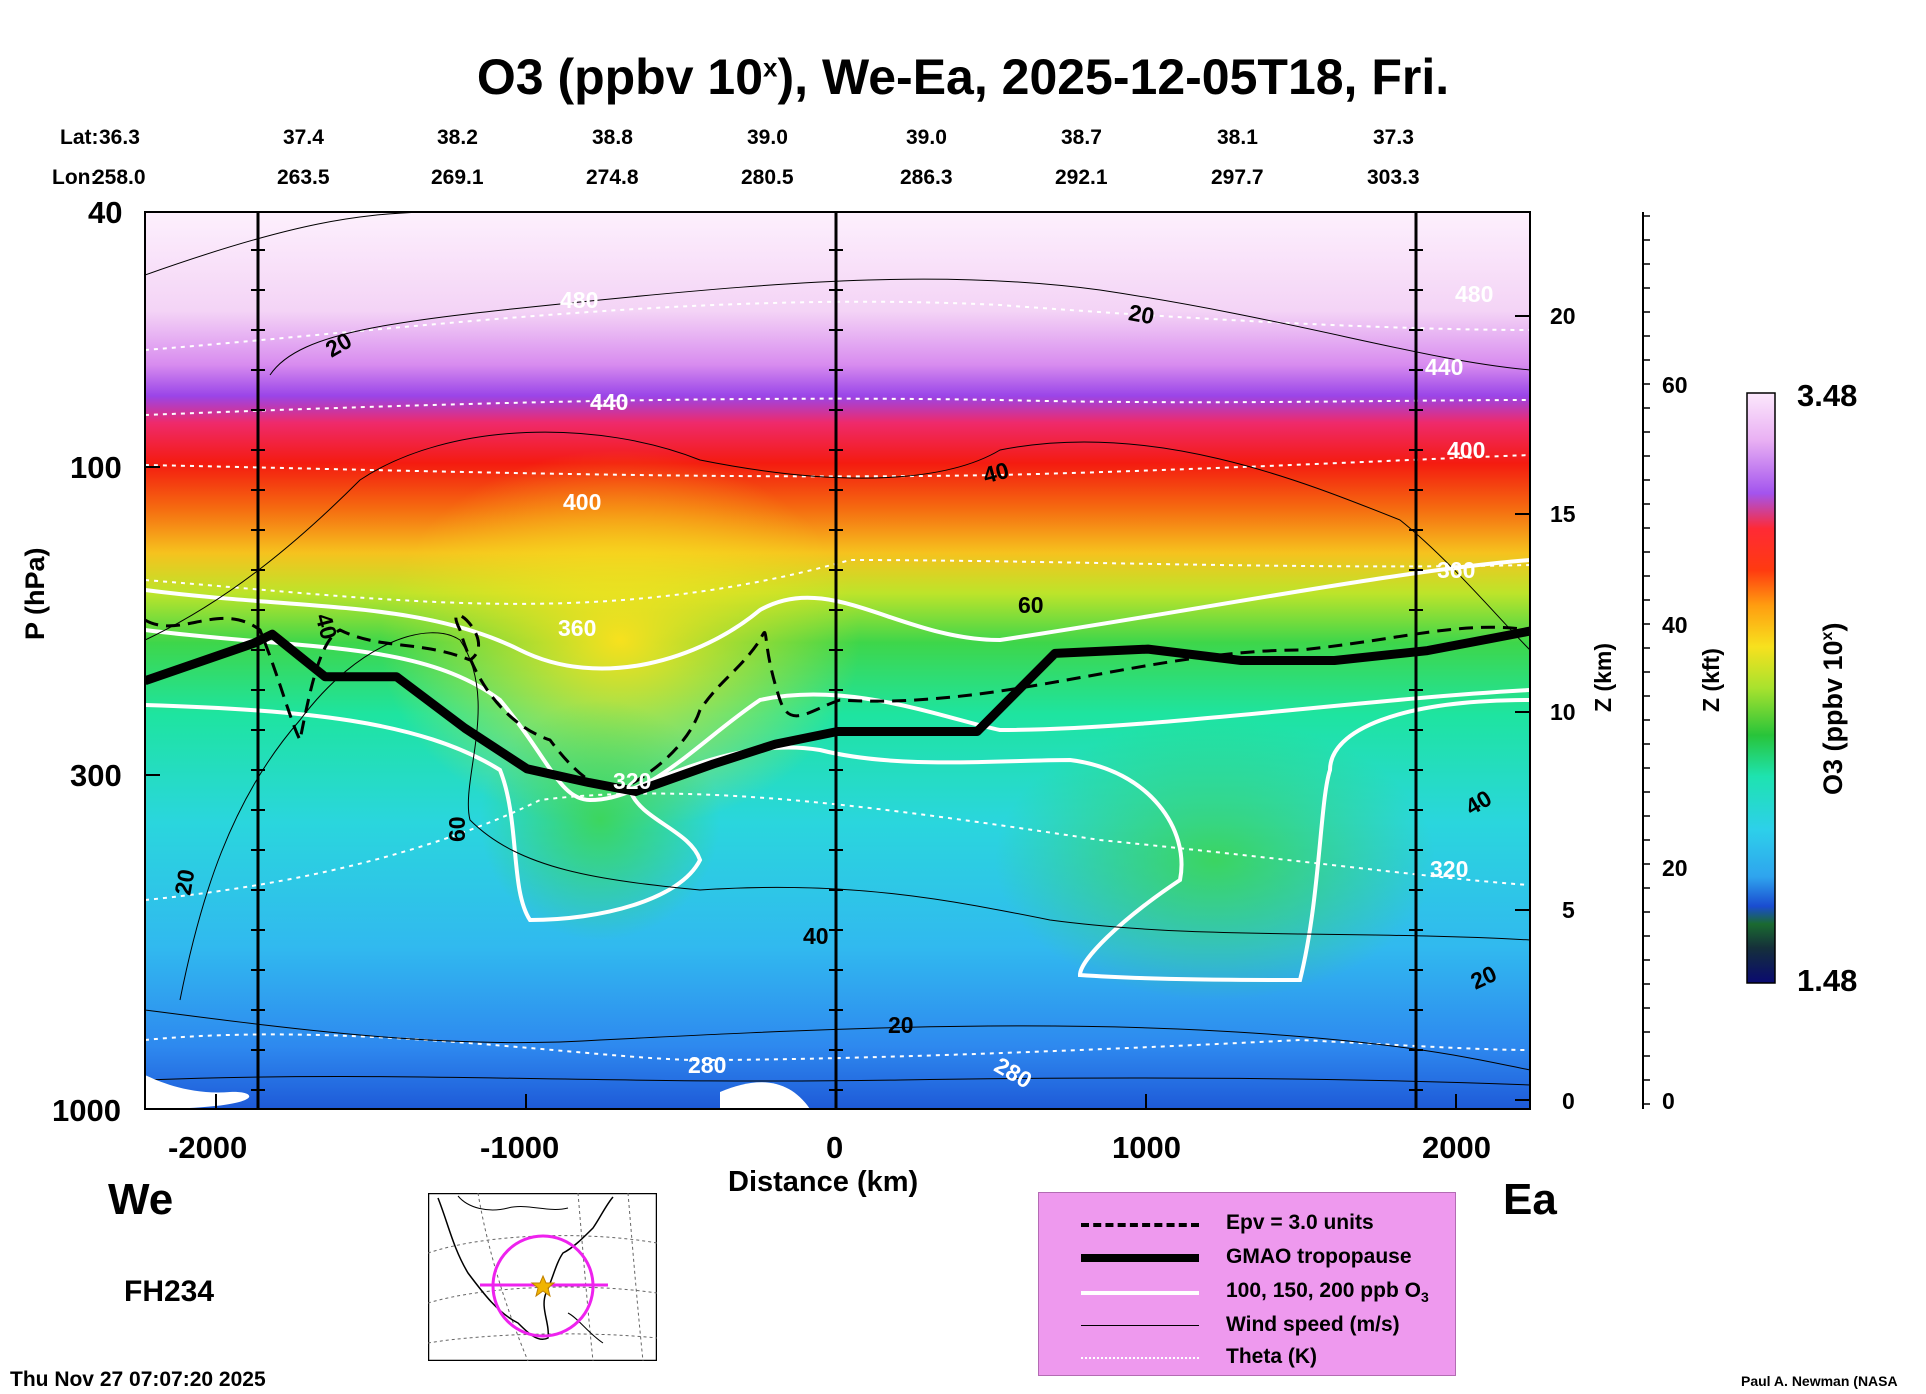 The image size is (1926, 1394). I want to click on lat-value: 38.2, so click(457, 137).